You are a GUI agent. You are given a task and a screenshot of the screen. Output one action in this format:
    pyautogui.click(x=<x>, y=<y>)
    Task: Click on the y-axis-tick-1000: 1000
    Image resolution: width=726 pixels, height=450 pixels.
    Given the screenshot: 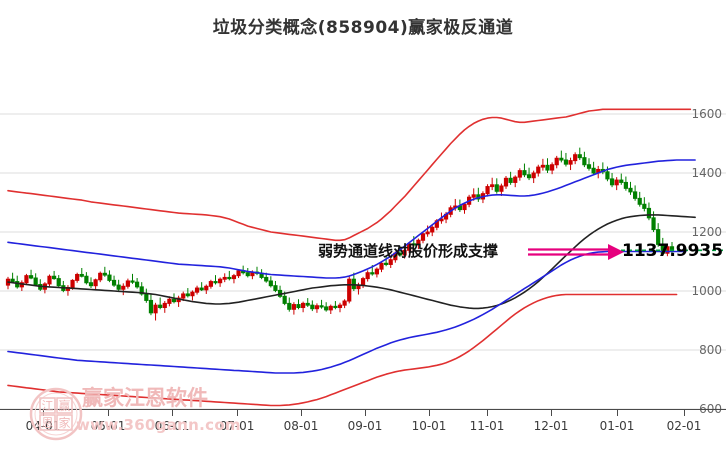 What is the action you would take?
    pyautogui.click(x=706, y=291)
    